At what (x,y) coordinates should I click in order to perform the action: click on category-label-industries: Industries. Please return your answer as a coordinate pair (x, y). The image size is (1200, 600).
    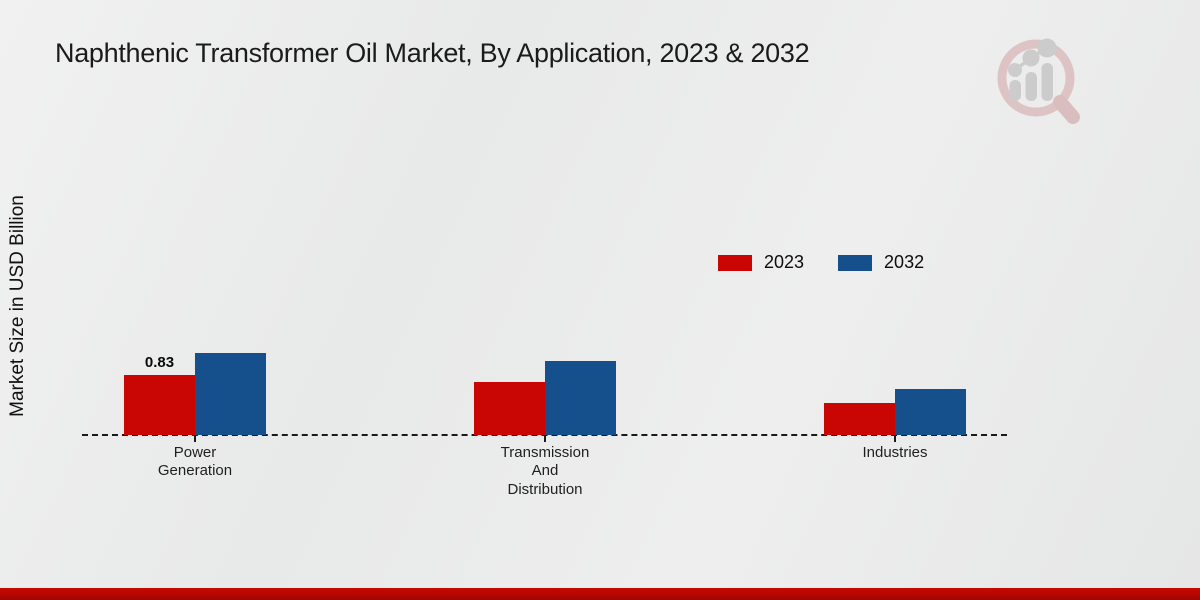
    Looking at the image, I should click on (895, 452).